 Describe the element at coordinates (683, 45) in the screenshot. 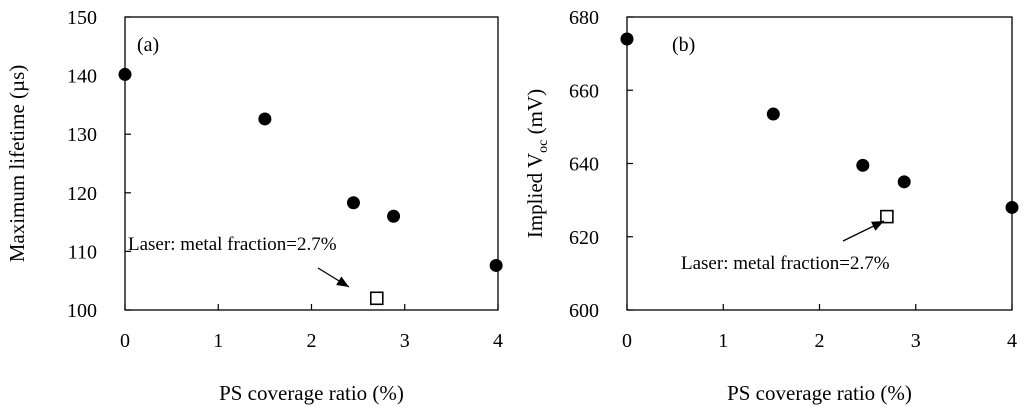

I see `panel-label: (b)` at that location.